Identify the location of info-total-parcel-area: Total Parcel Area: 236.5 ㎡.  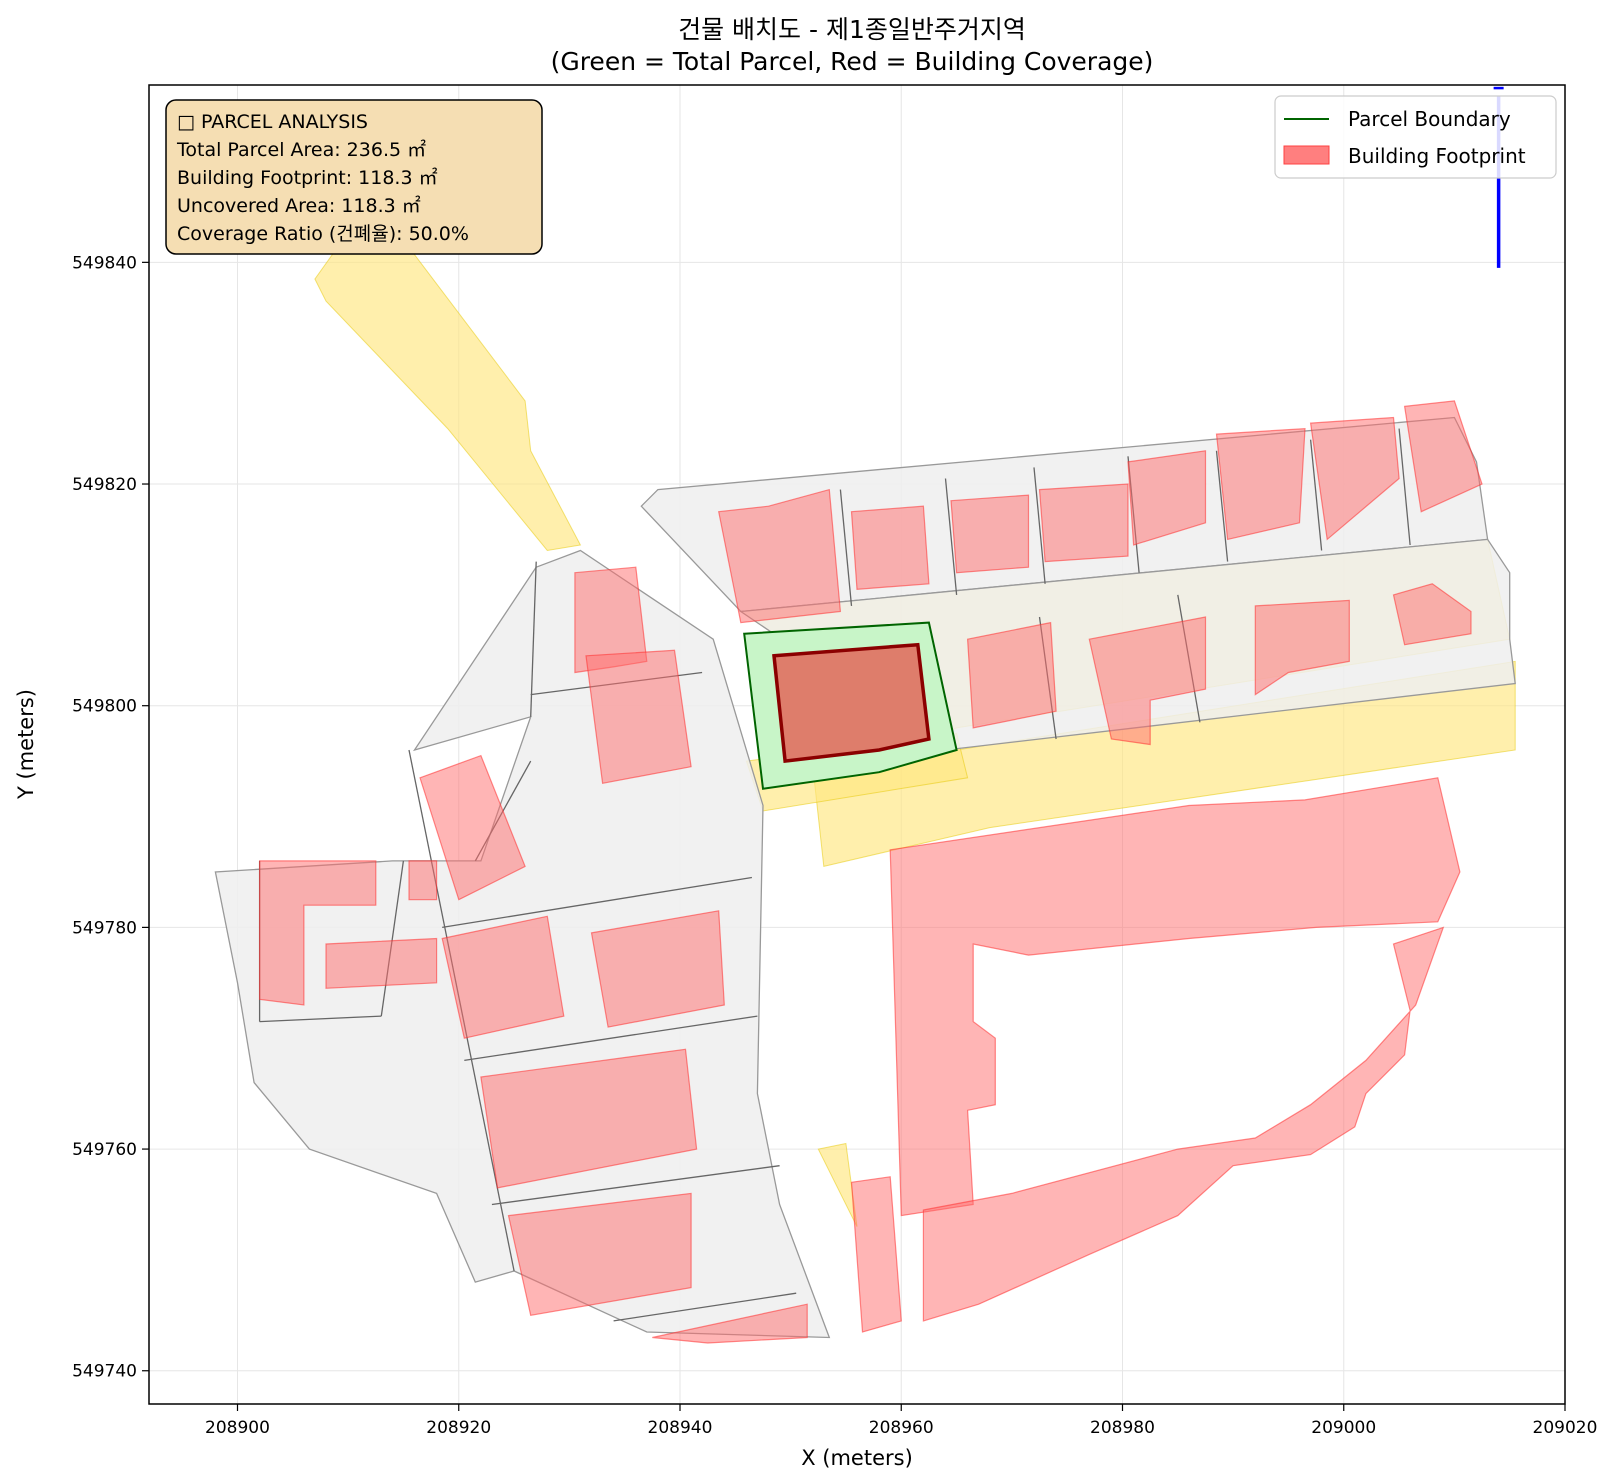
(301, 149).